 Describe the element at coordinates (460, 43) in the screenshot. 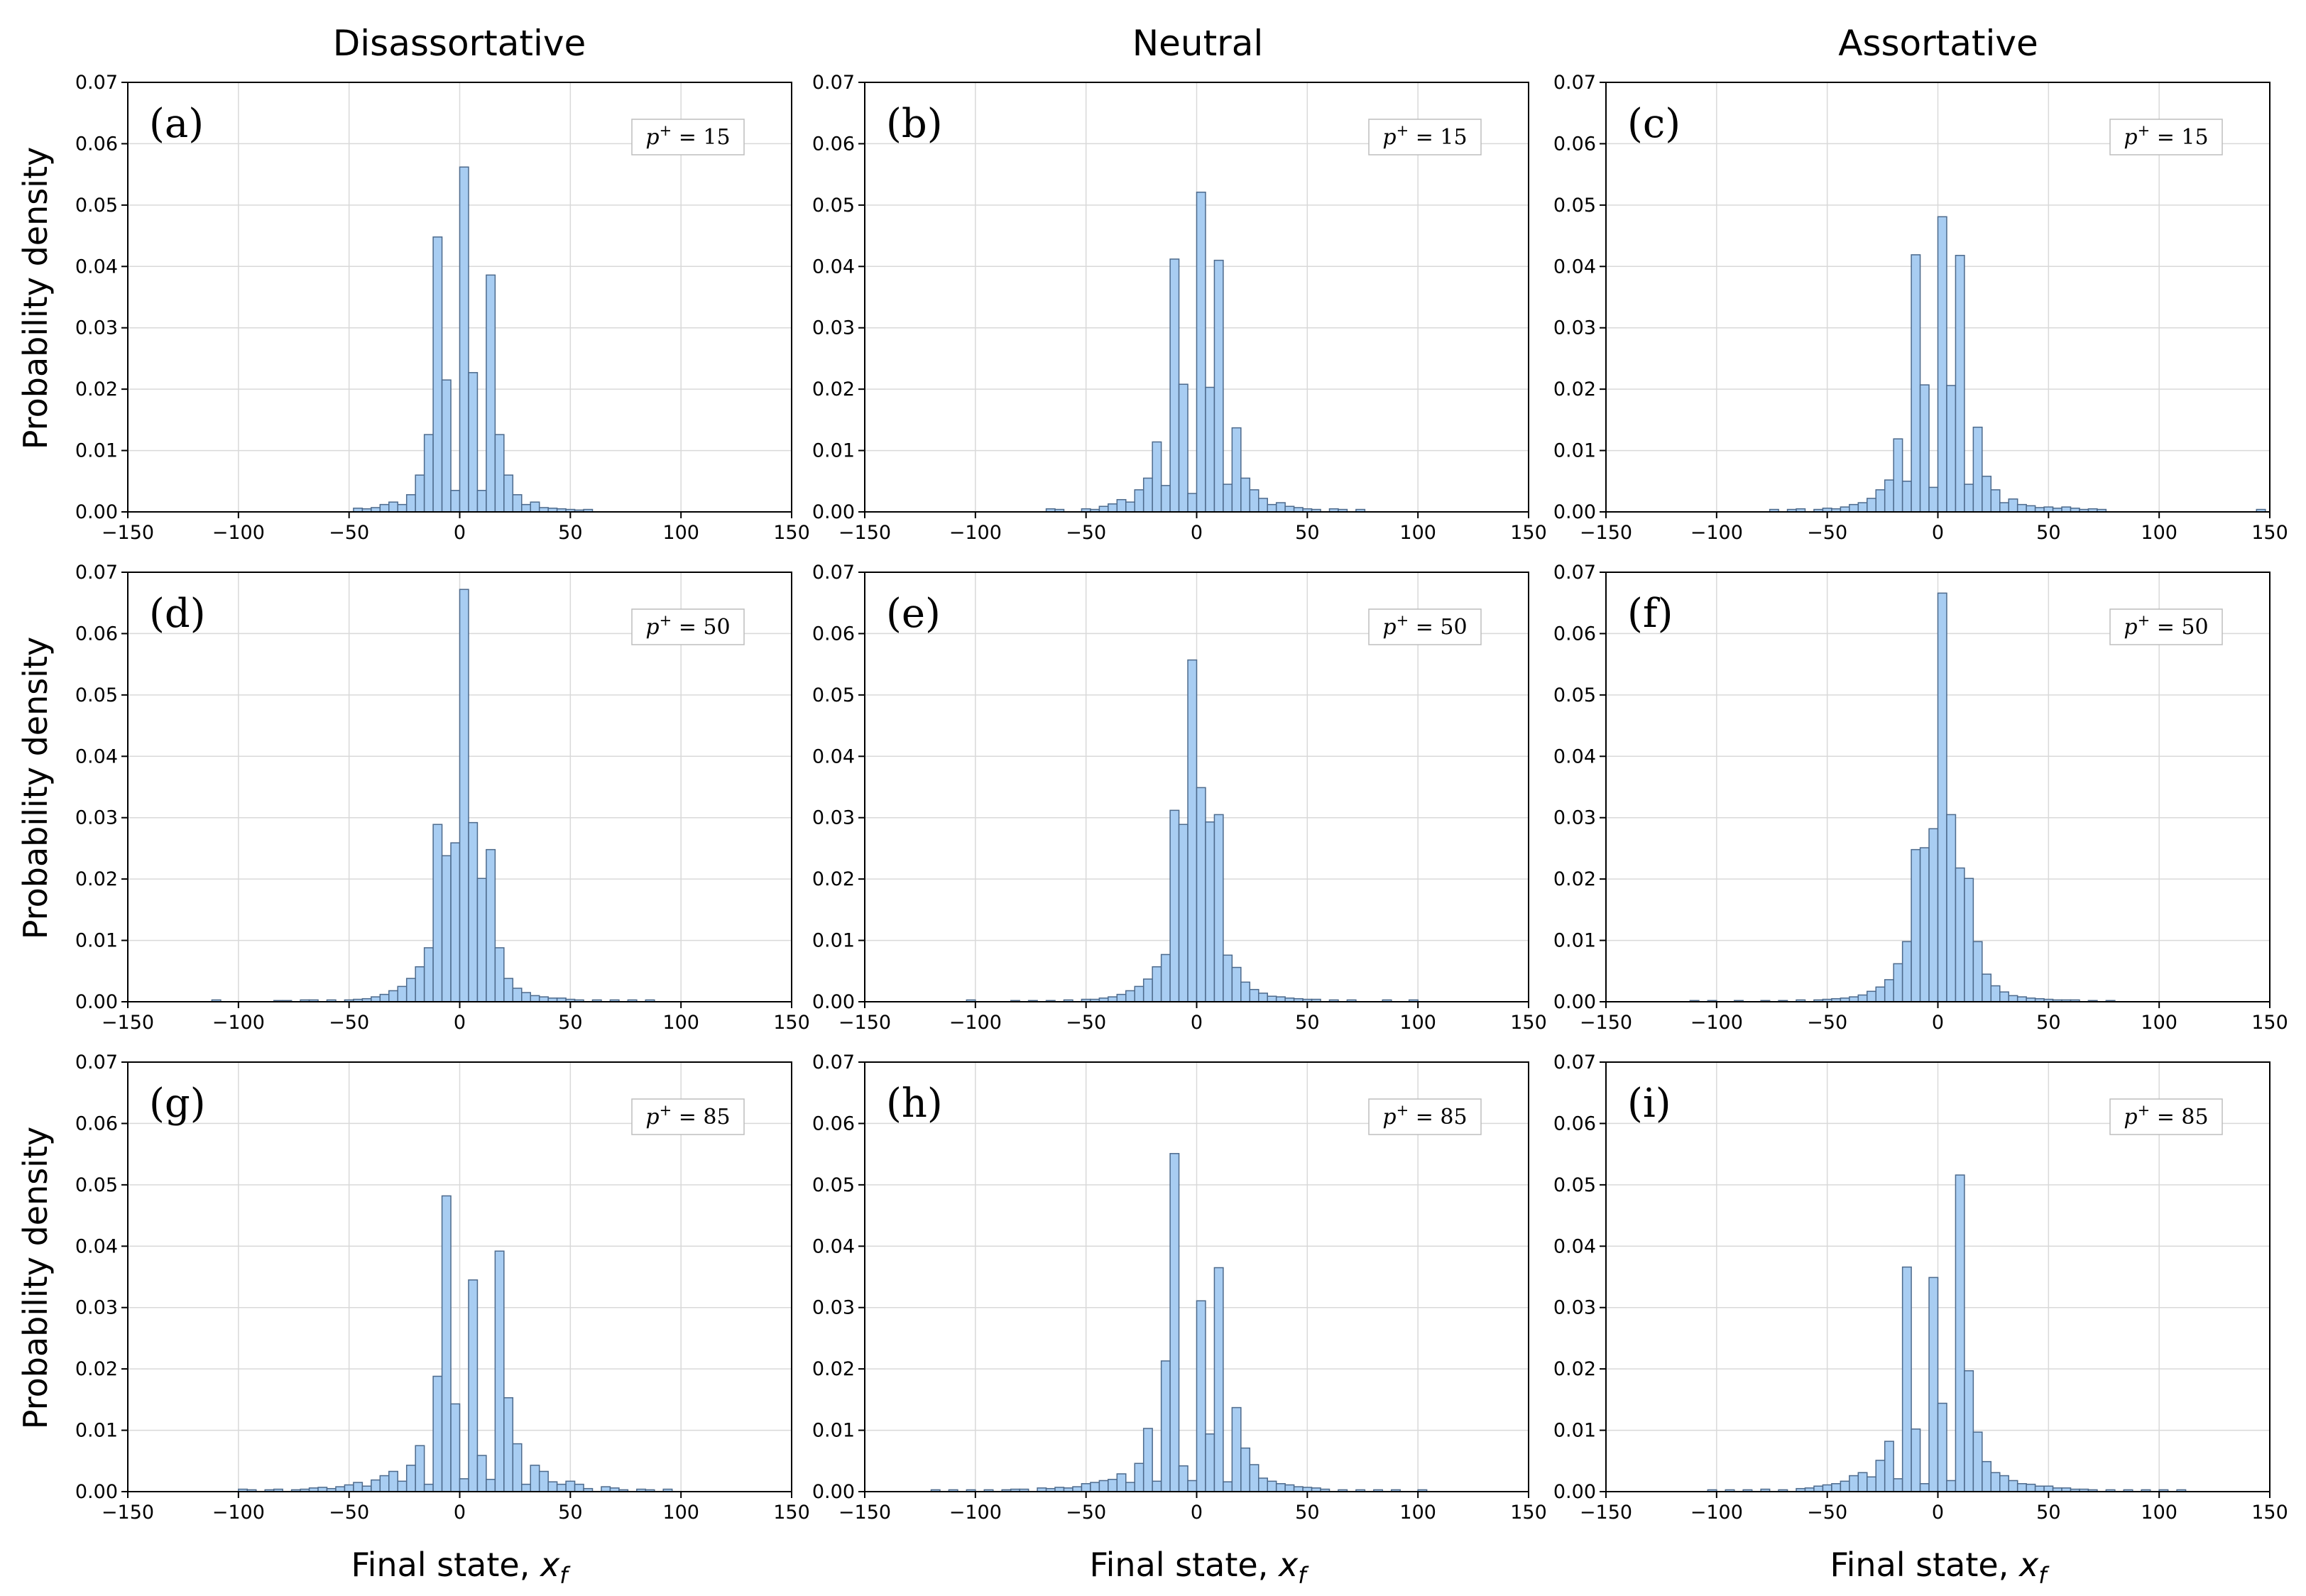

I see `column-title-disassortative: Disassortative` at that location.